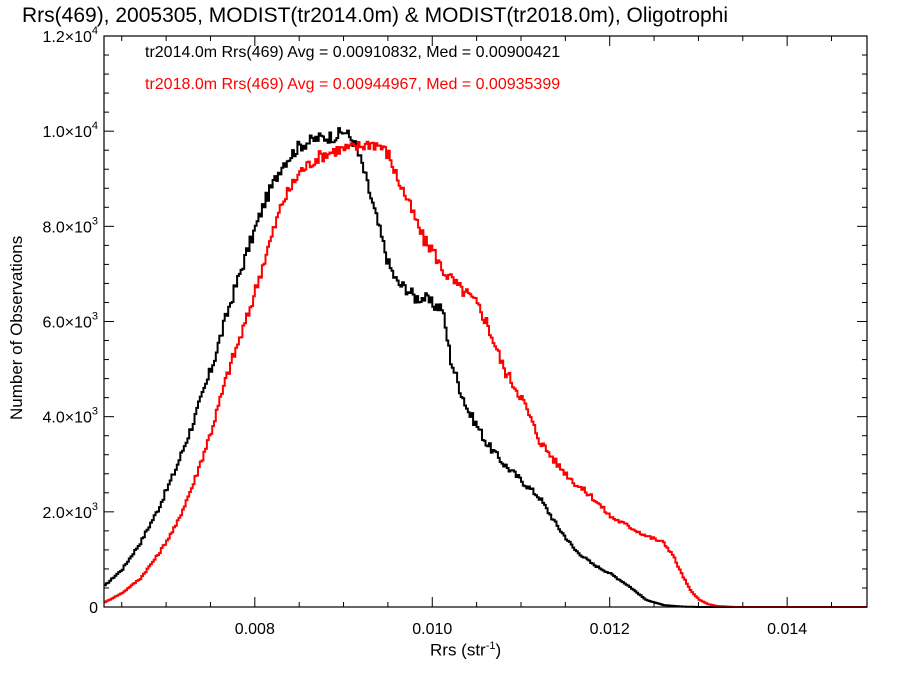  What do you see at coordinates (432, 629) in the screenshot?
I see `x-tick-label: 0.010` at bounding box center [432, 629].